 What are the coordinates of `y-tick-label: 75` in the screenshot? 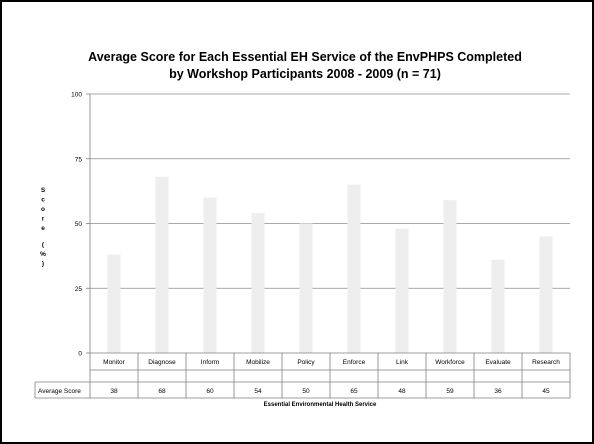 It's located at (79, 159).